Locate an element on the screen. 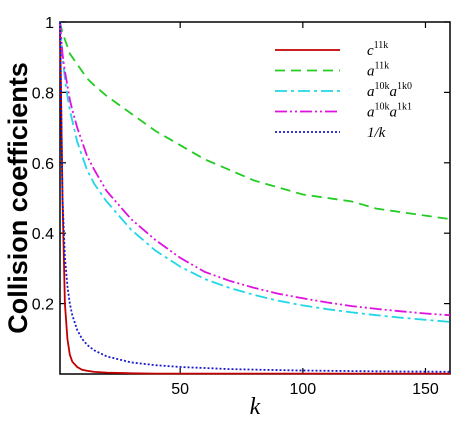  x-axis-title: k is located at coordinates (255, 407).